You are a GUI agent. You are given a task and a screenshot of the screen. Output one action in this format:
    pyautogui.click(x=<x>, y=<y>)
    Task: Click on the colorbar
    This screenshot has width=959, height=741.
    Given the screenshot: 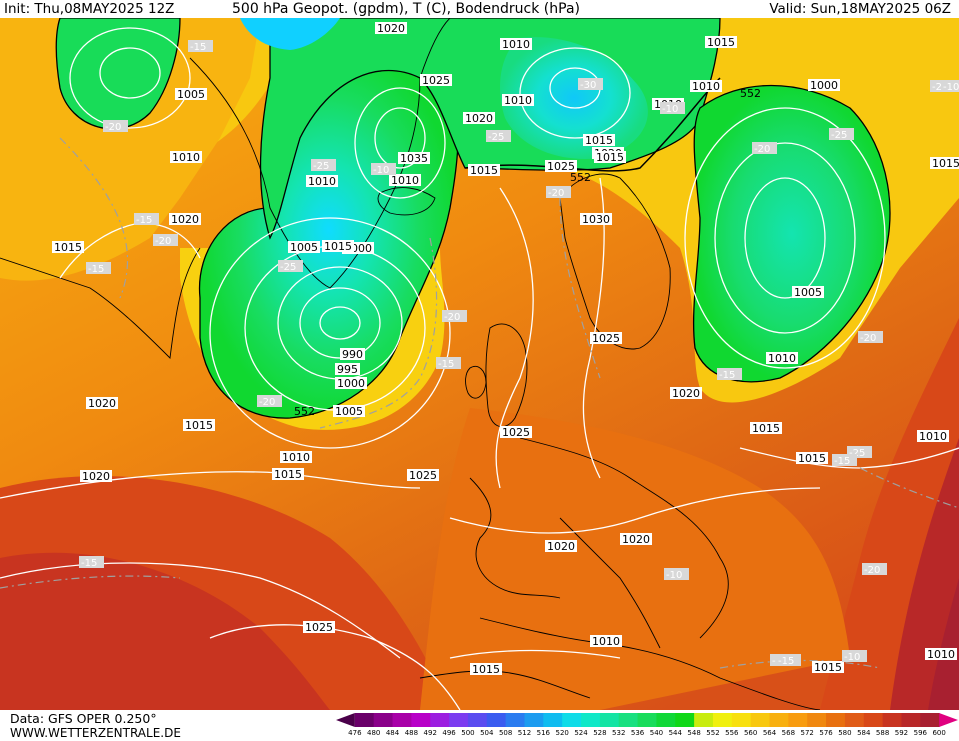 What is the action you would take?
    pyautogui.click(x=647, y=720)
    